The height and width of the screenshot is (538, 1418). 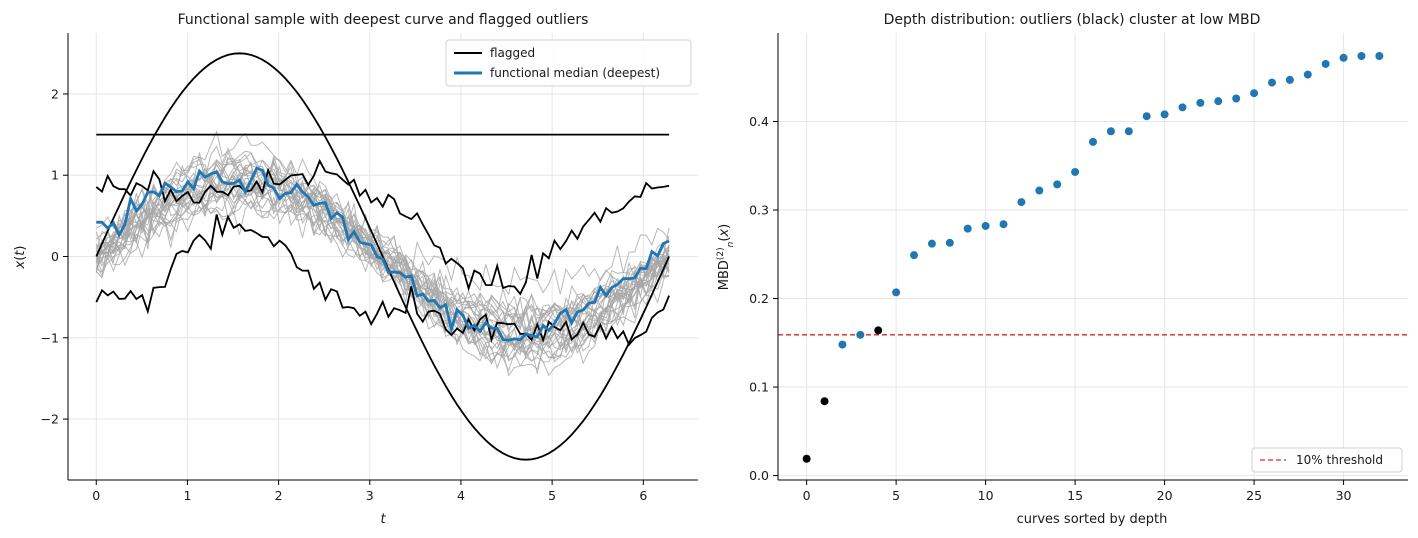 I want to click on left-ytick-label-2: 0, so click(x=55, y=256).